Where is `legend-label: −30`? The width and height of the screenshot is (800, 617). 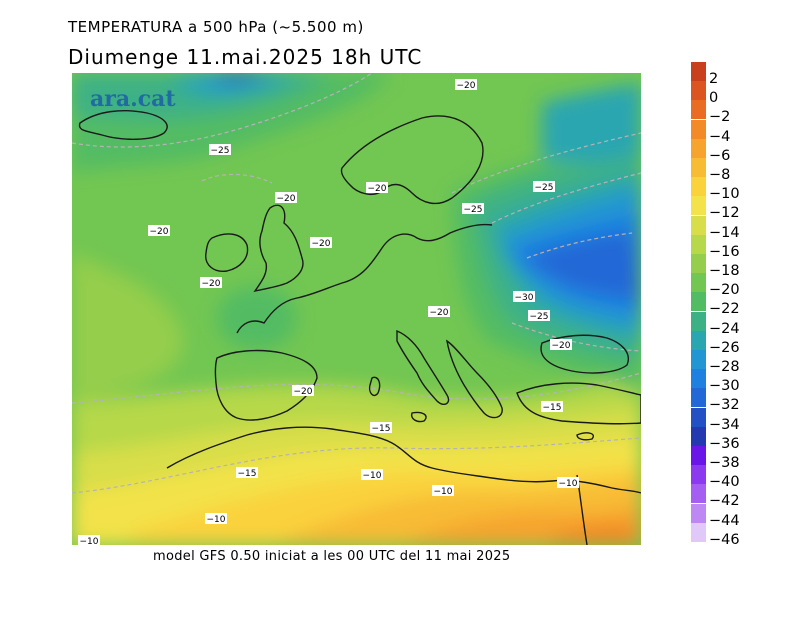 legend-label: −30 is located at coordinates (724, 386).